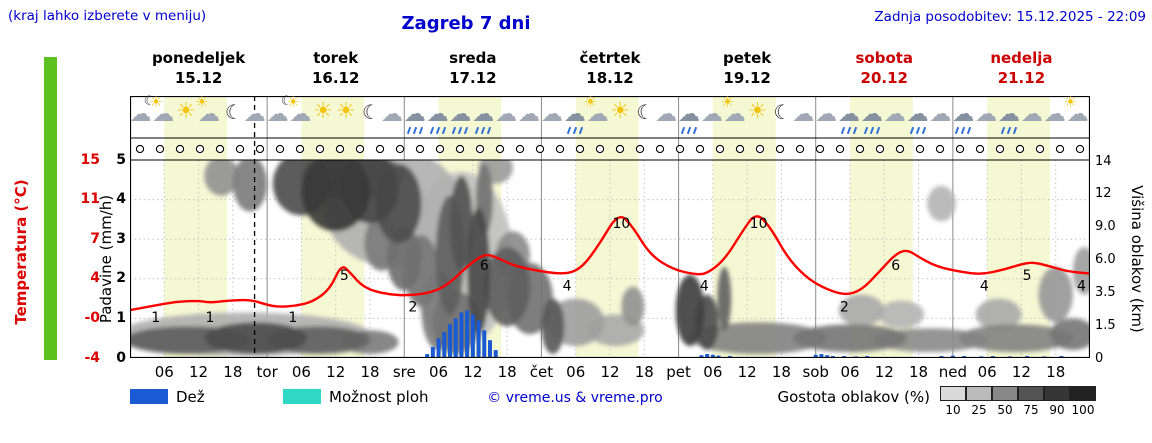  What do you see at coordinates (92, 357) in the screenshot?
I see `temp-axis-tick: -4` at bounding box center [92, 357].